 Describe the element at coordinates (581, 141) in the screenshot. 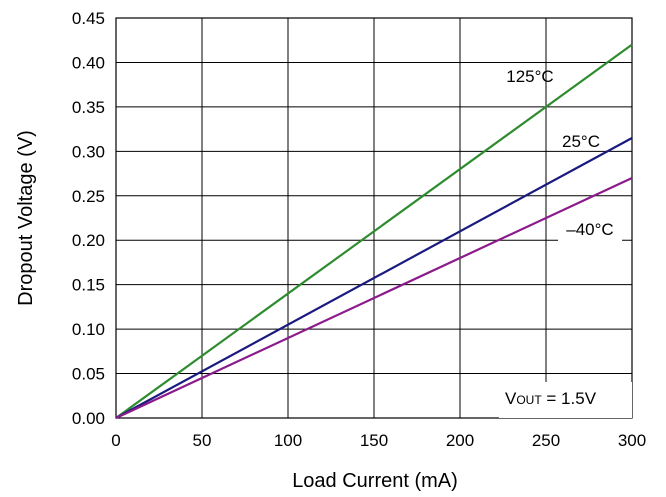

I see `series-label: 25°C` at that location.